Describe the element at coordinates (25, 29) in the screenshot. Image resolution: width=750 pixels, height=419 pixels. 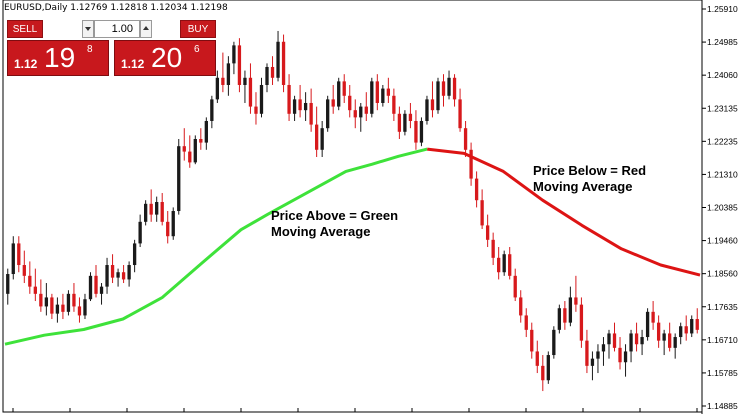
I see `sell-button: SELL` at that location.